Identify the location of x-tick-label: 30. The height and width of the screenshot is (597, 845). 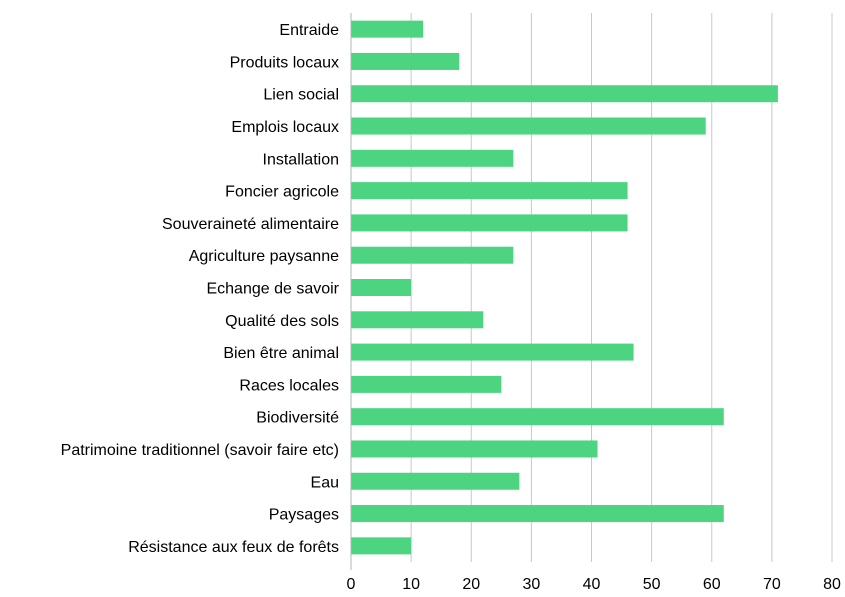
(531, 584).